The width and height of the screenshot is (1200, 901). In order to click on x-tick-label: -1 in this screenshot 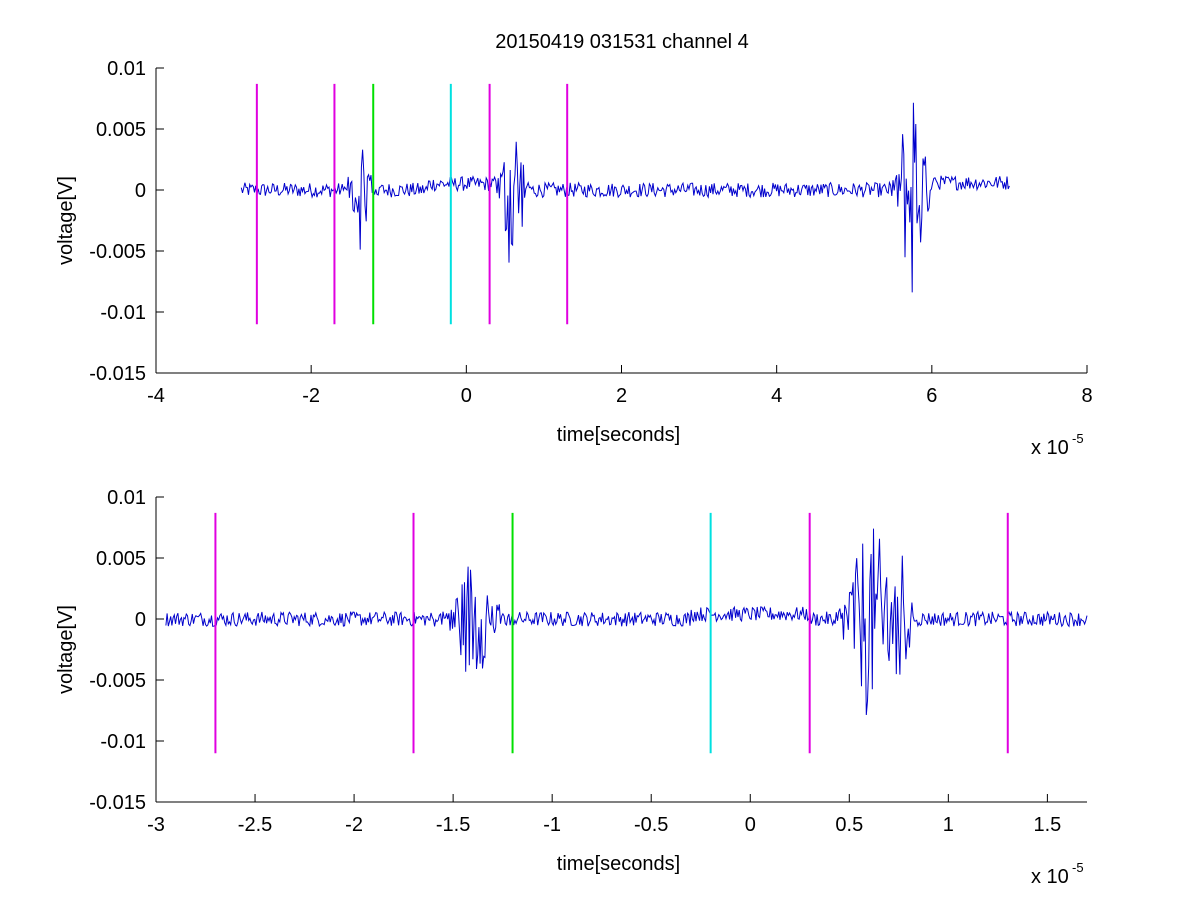, I will do `click(552, 825)`.